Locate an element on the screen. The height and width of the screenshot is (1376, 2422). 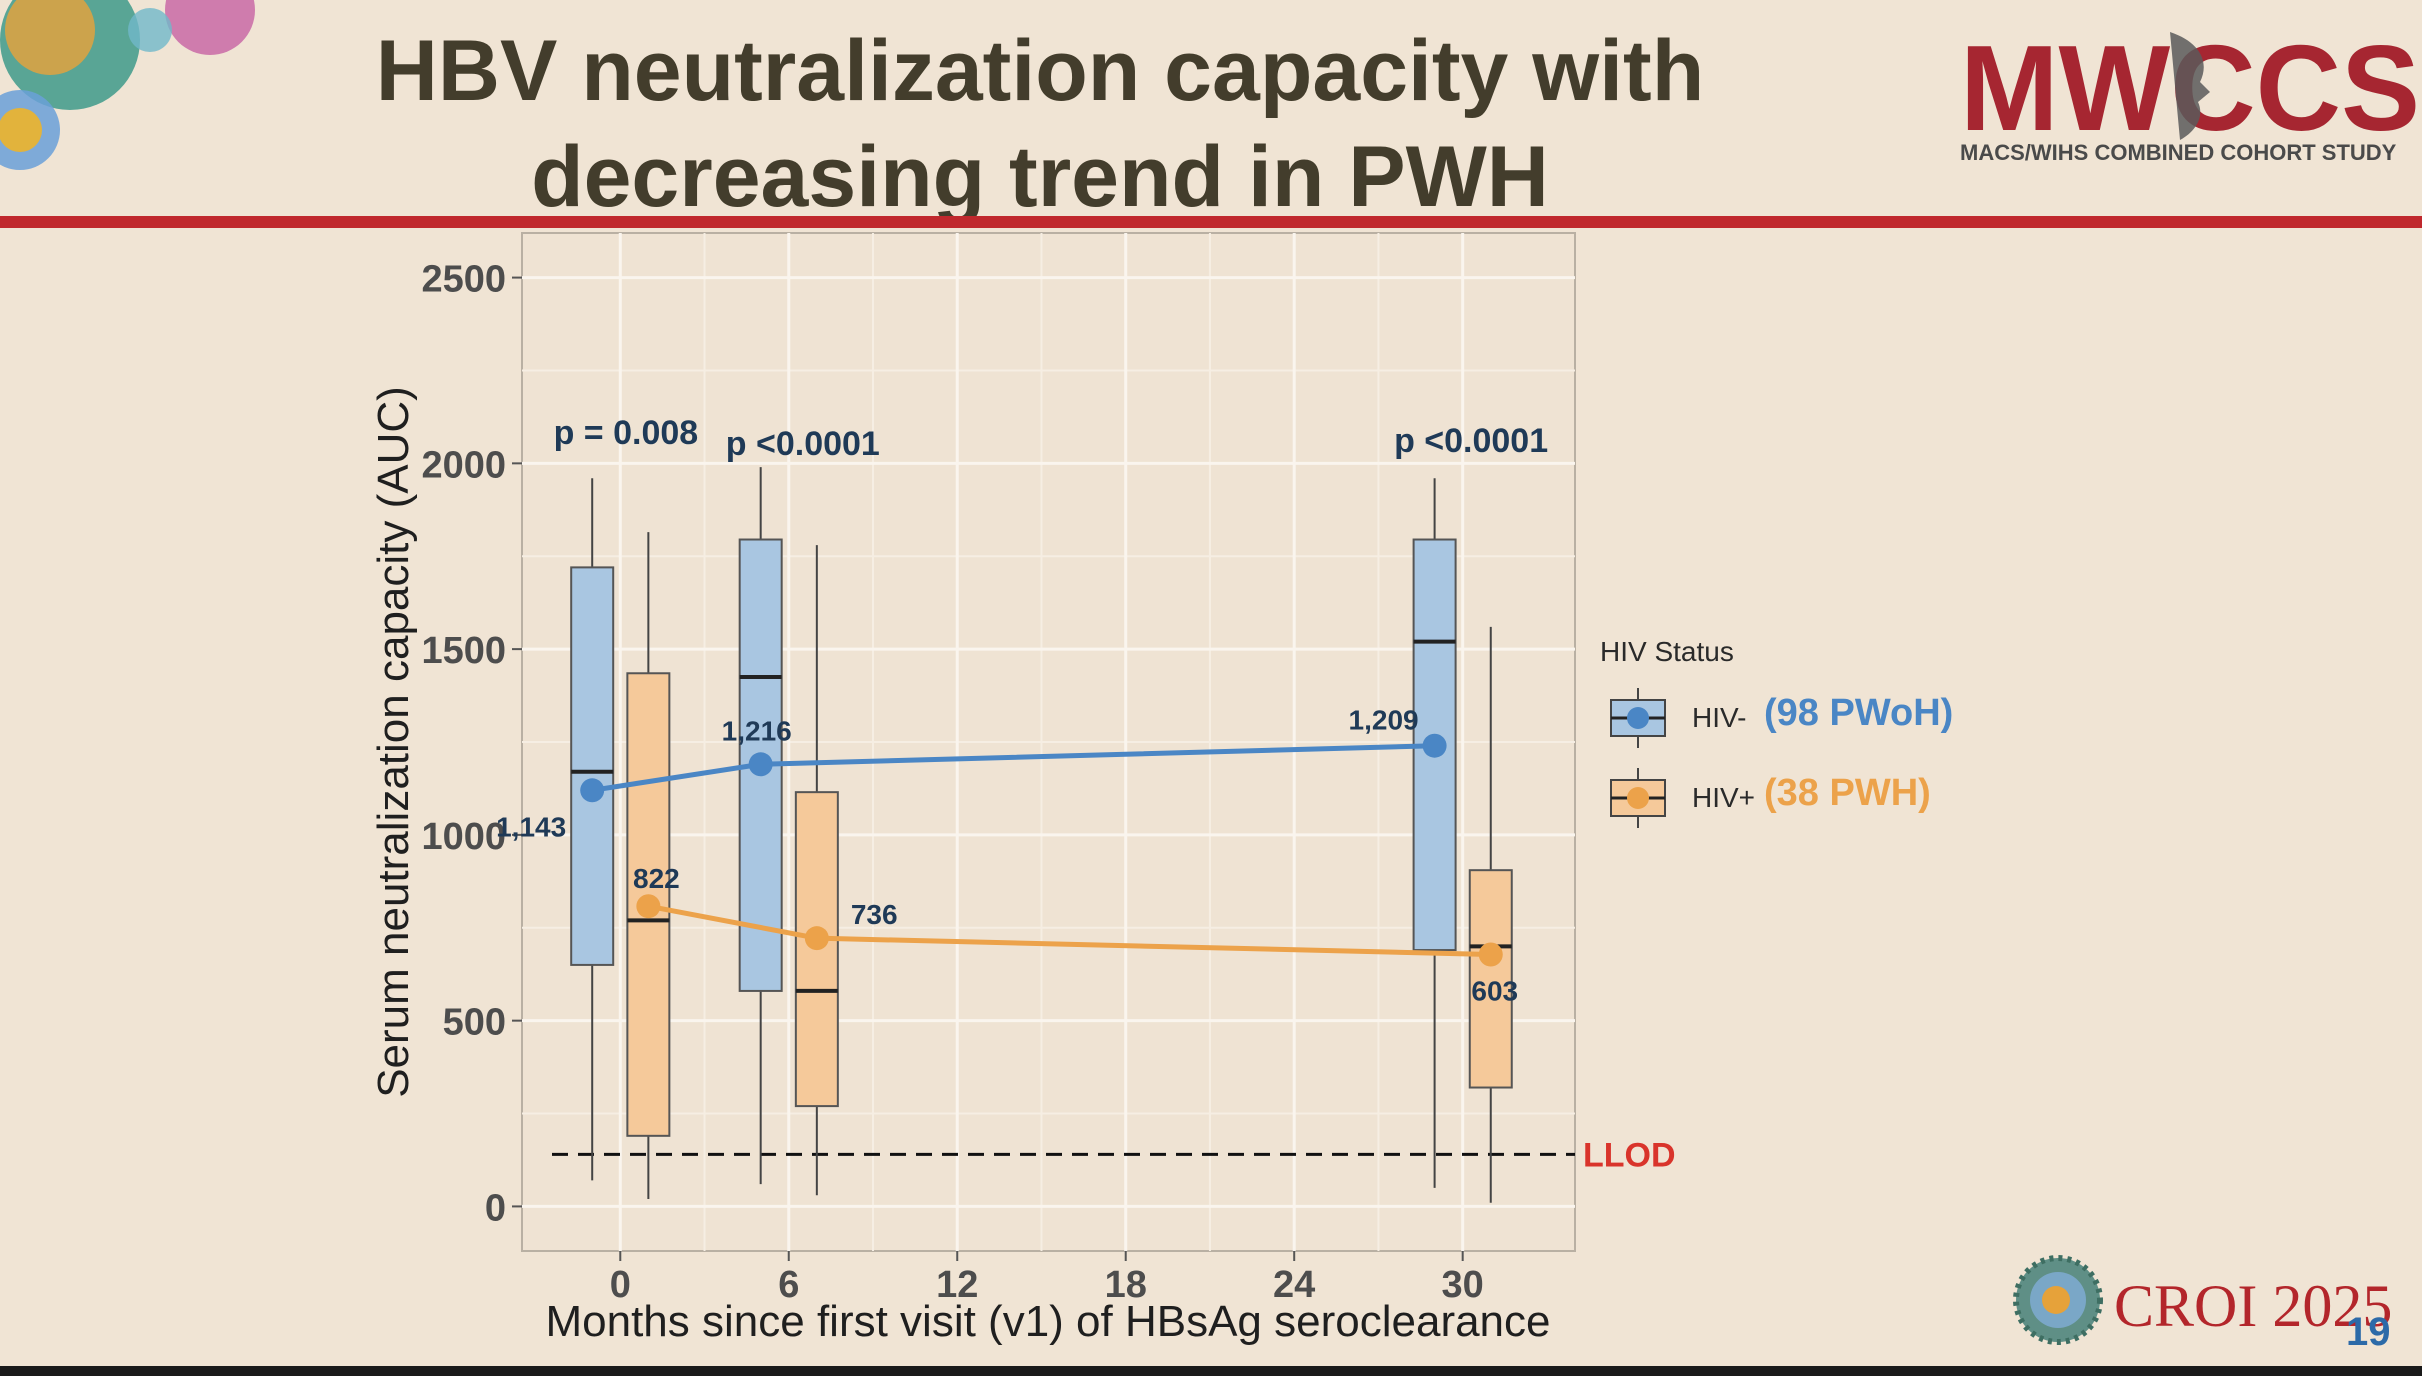
mwccs-logo: MWCCS is located at coordinates (2190, 89).